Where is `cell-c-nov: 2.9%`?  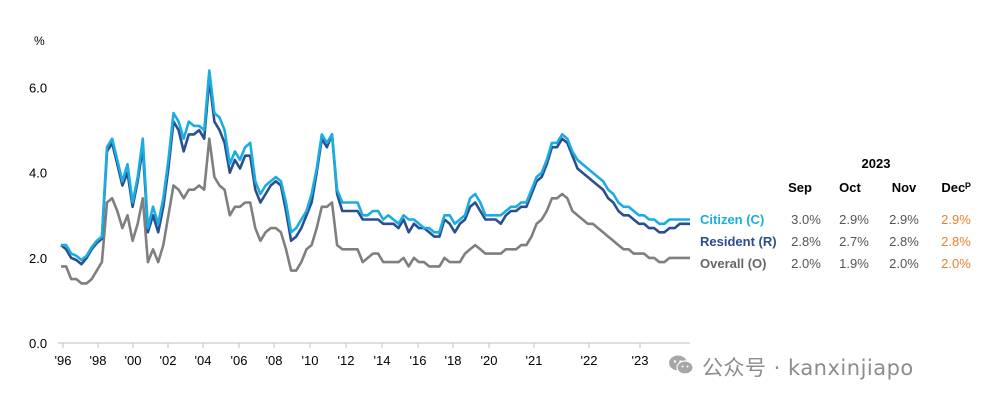
cell-c-nov: 2.9% is located at coordinates (904, 219).